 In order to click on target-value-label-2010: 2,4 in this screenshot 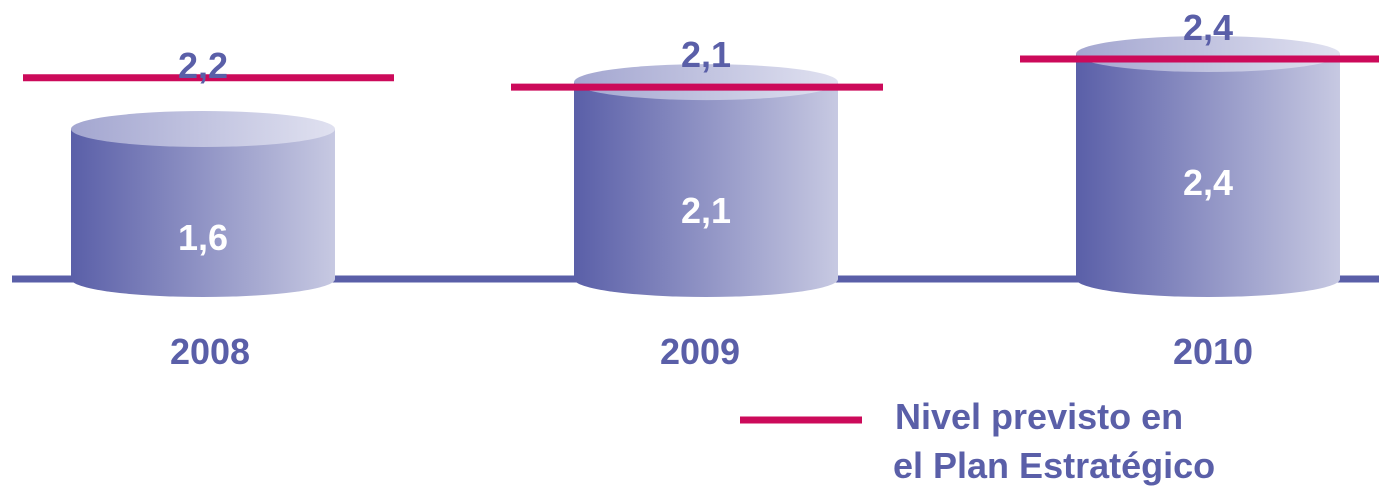, I will do `click(1208, 27)`.